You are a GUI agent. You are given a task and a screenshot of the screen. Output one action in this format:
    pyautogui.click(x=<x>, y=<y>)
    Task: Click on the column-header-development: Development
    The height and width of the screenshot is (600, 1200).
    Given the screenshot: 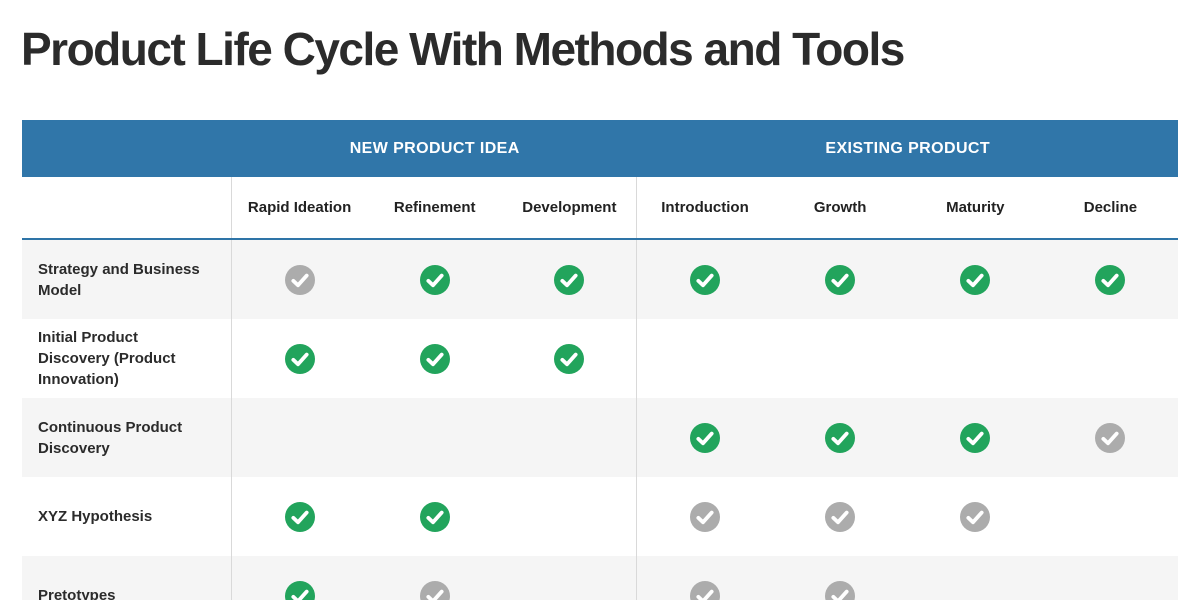 What is the action you would take?
    pyautogui.click(x=570, y=207)
    